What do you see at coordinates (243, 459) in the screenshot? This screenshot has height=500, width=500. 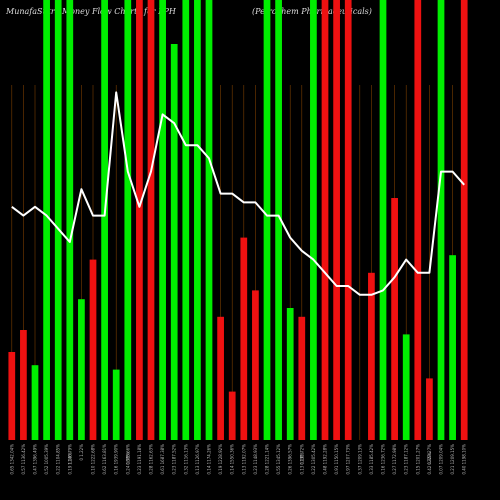 I see `x-tick-label: 0.13 1192.07%` at bounding box center [243, 459].